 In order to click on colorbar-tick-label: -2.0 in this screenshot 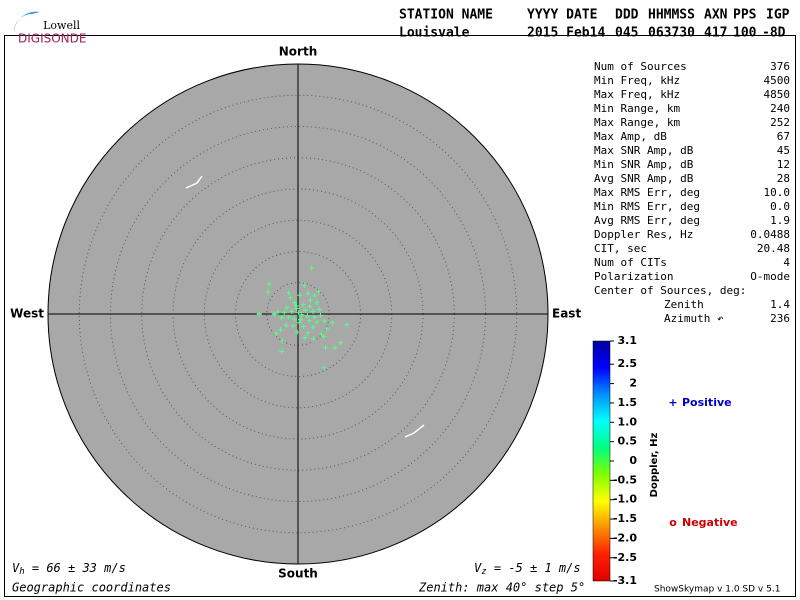, I will do `click(625, 537)`.